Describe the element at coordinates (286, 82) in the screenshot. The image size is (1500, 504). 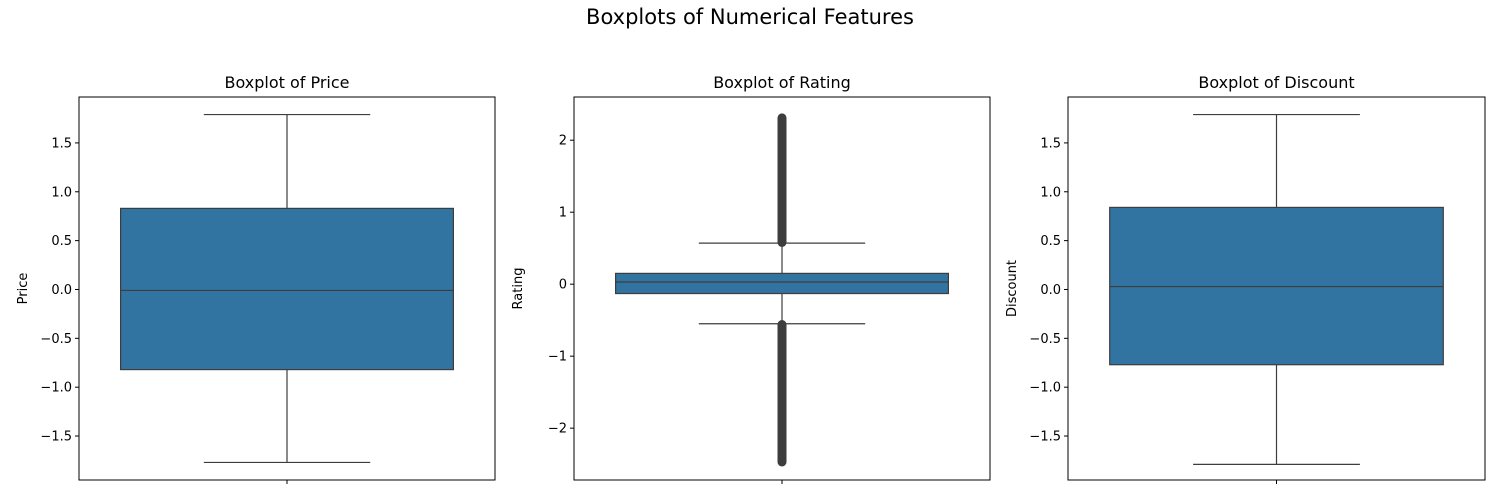
I see `subplot-title: Boxplot of Price` at that location.